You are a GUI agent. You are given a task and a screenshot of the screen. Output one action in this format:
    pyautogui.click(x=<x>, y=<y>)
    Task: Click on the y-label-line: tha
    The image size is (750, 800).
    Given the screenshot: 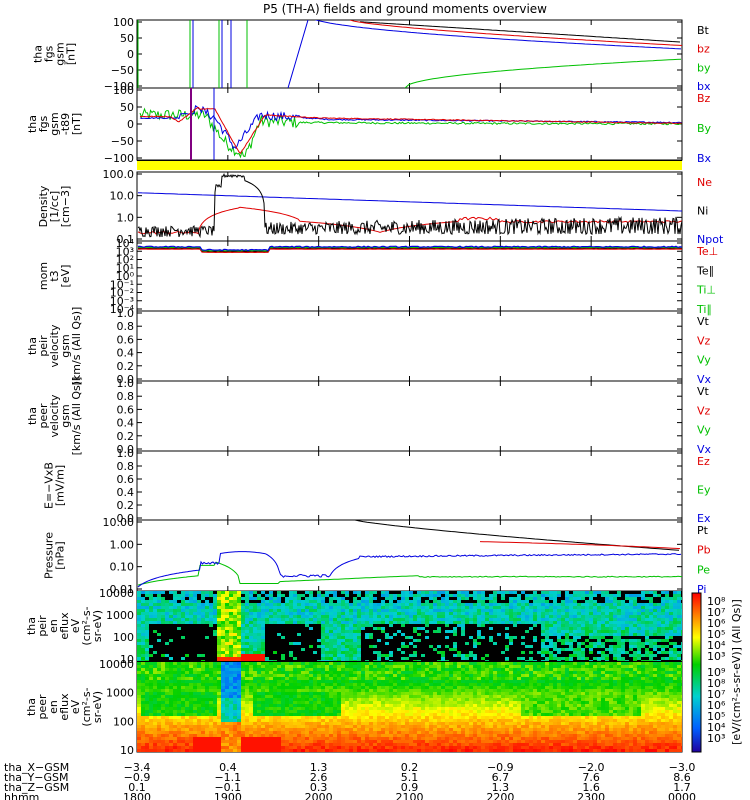 What is the action you would take?
    pyautogui.click(x=38, y=54)
    